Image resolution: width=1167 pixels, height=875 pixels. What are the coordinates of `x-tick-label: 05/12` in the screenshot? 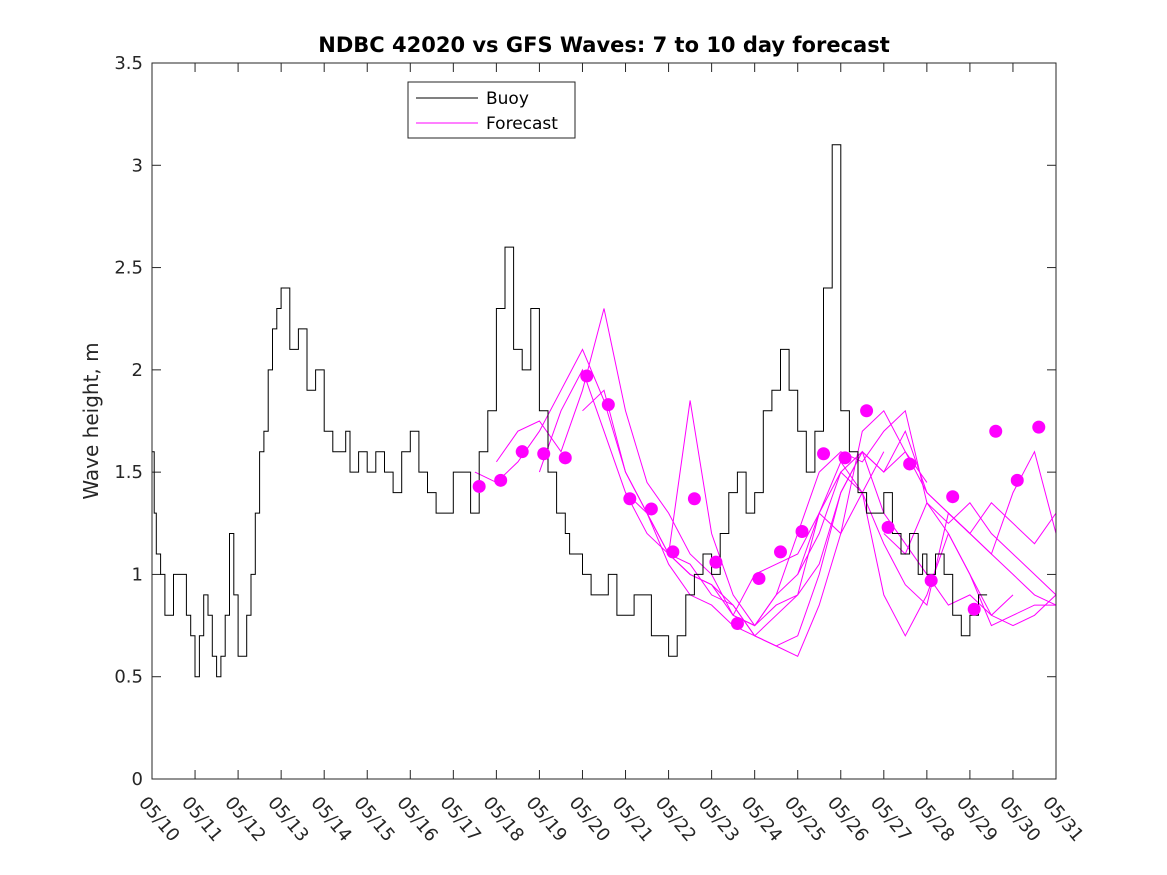 It's located at (244, 819).